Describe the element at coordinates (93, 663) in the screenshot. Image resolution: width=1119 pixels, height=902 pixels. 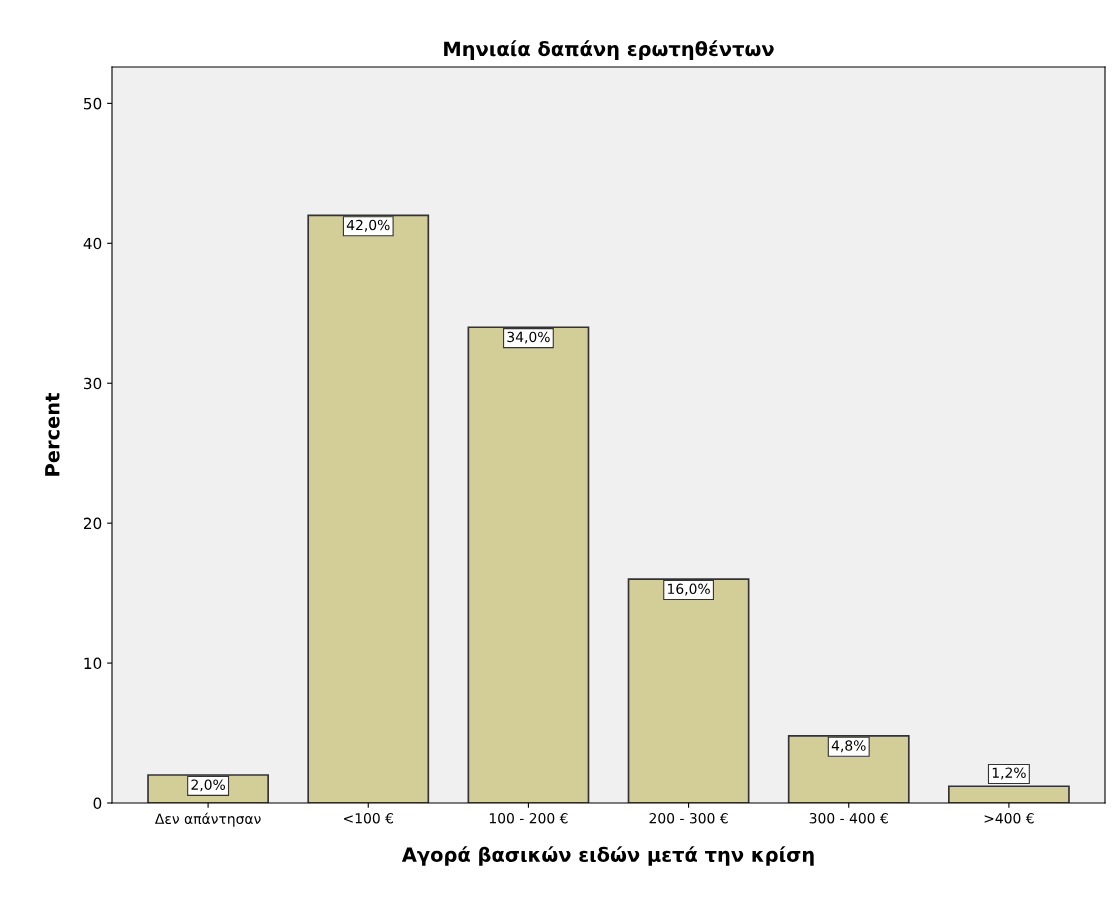
I see `y-tick-label: 10` at that location.